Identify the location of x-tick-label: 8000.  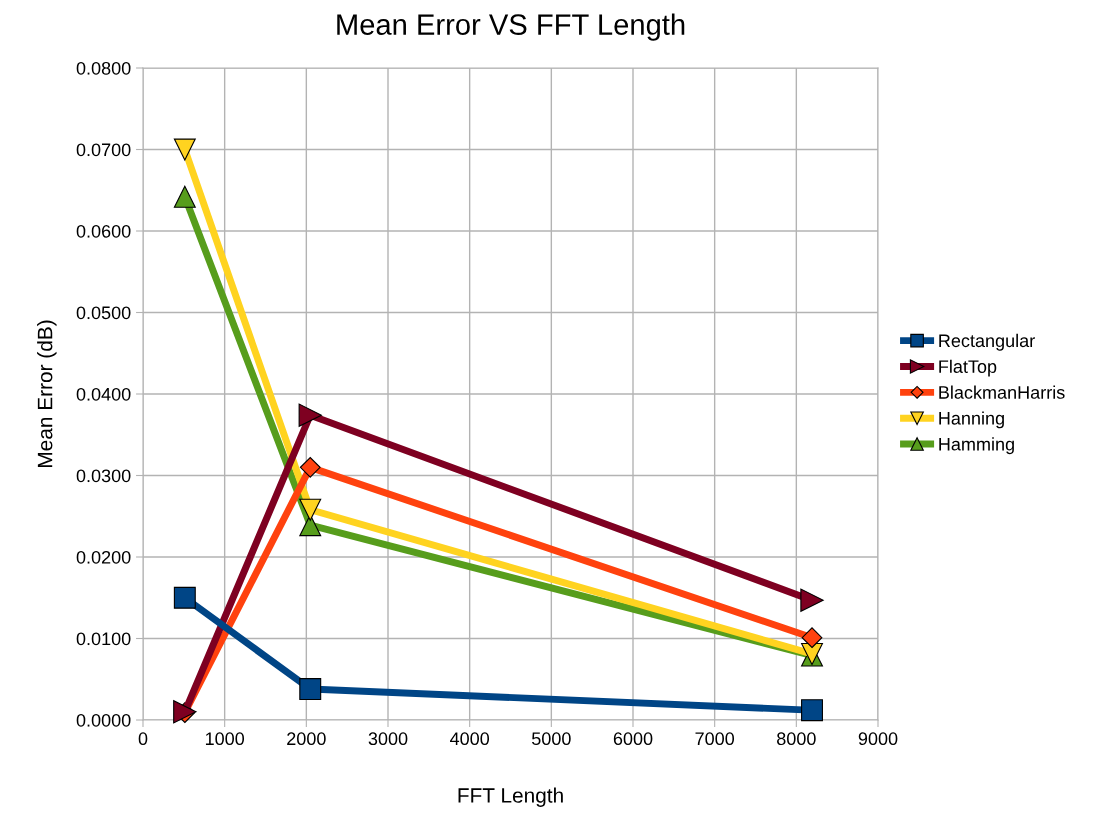
(796, 739).